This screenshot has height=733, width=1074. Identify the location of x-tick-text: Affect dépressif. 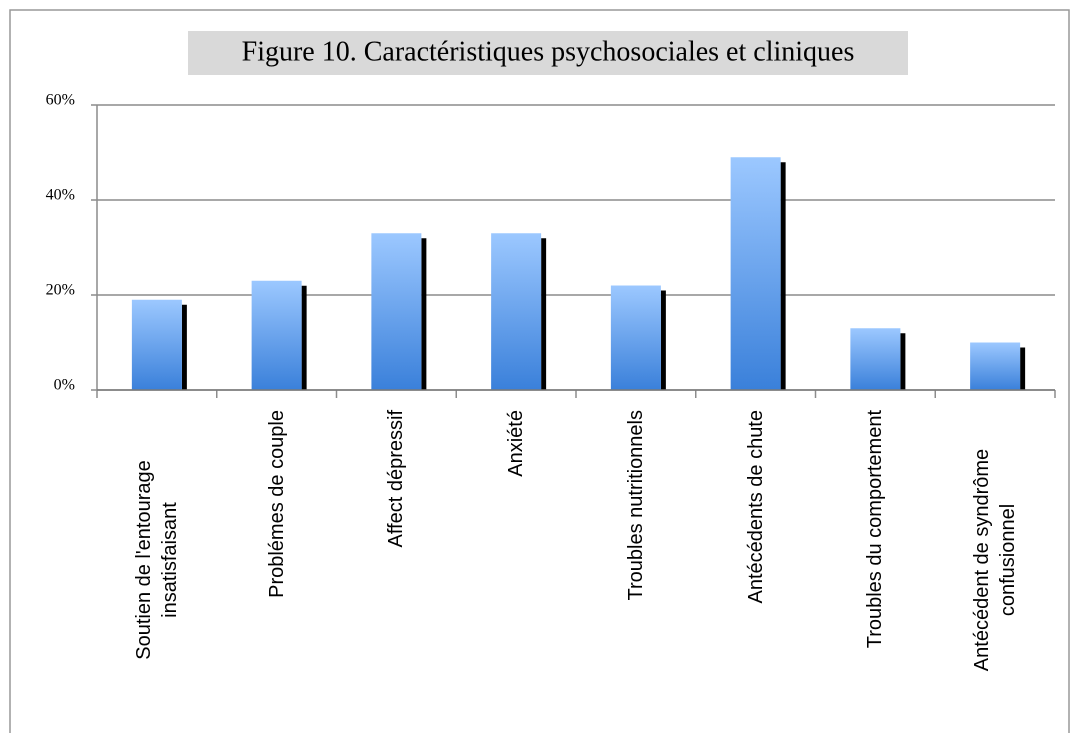
(396, 479).